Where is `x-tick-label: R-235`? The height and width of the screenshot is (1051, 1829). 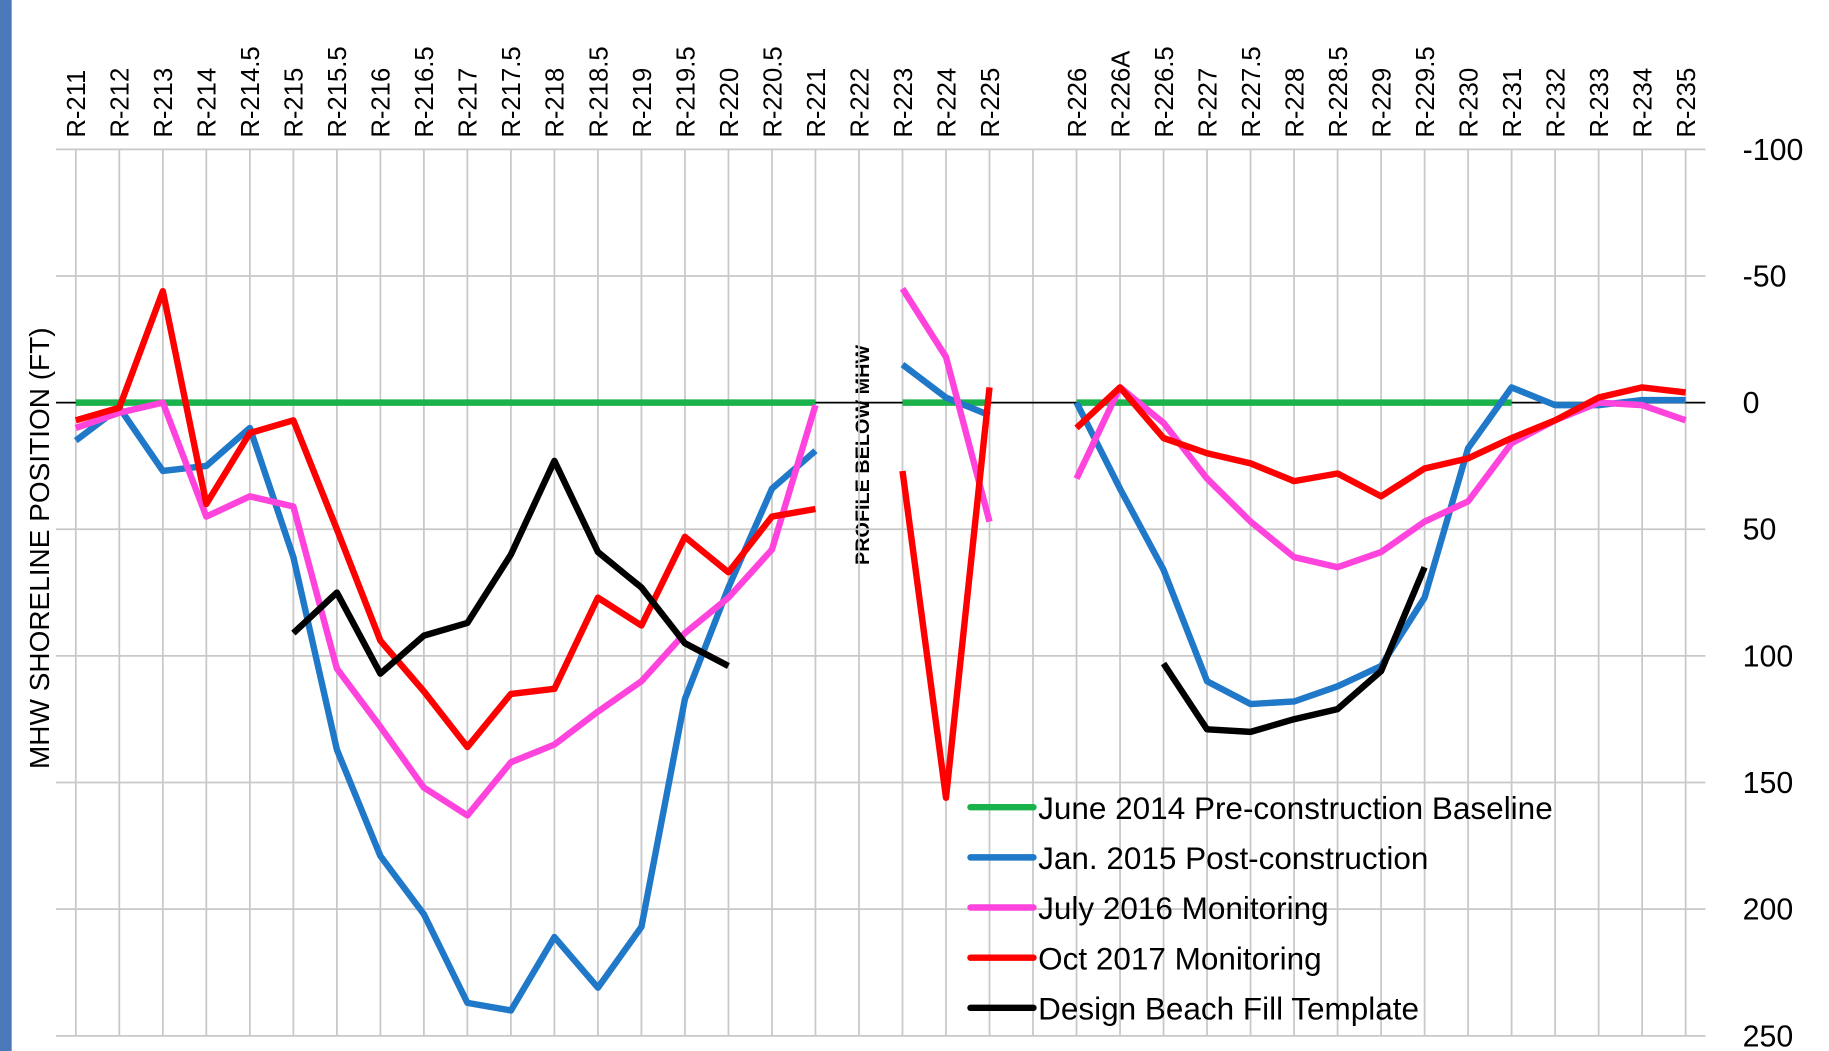
x-tick-label: R-235 is located at coordinates (1687, 103).